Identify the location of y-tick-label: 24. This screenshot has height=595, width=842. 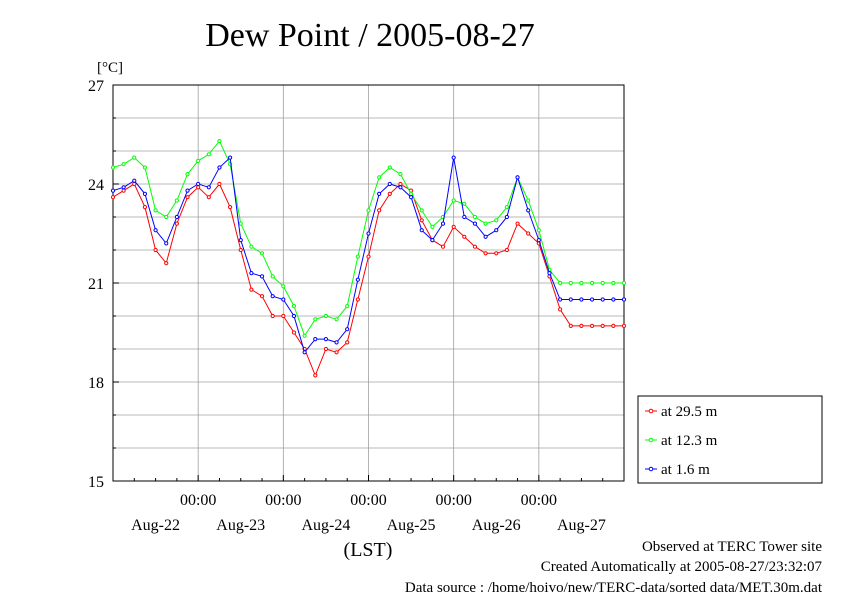
(96, 185).